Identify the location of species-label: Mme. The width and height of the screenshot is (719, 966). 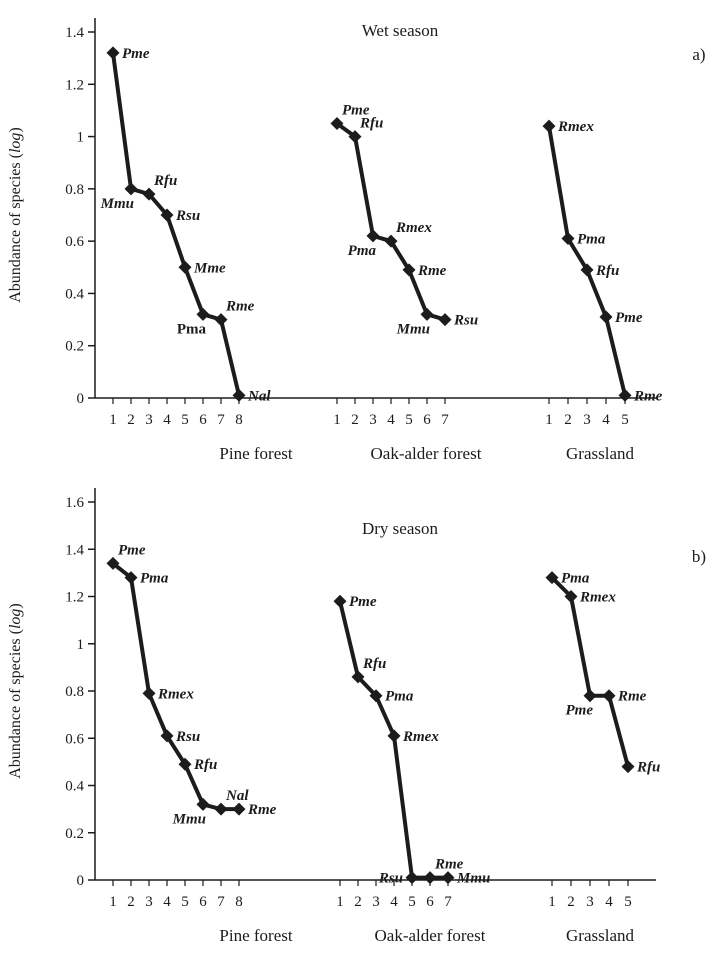
(209, 268).